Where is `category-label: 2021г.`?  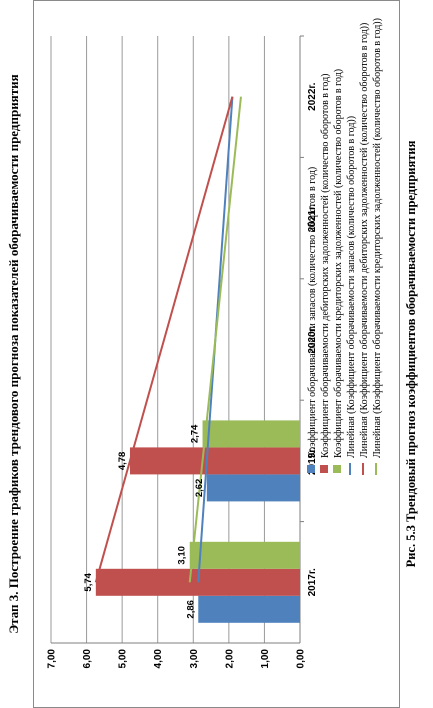 category-label: 2021г. is located at coordinates (312, 218).